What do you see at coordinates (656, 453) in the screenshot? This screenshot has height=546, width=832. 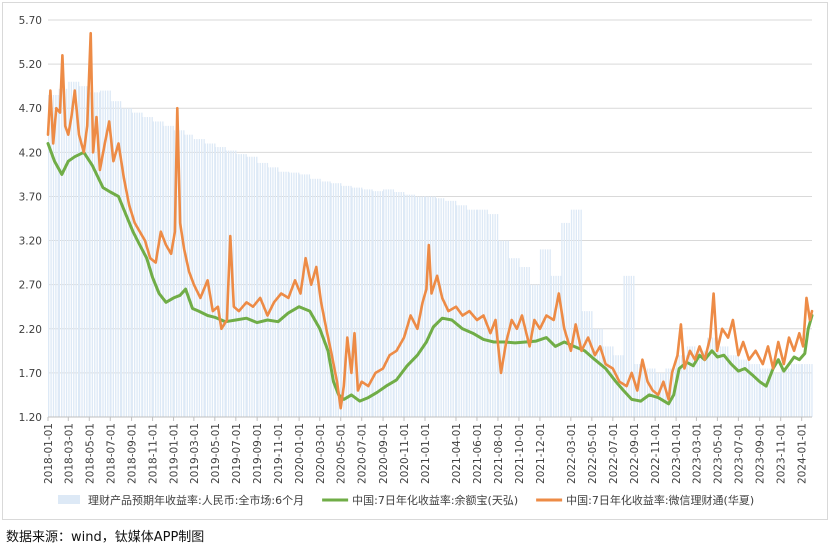 I see `x-tick-label: 2022-11-01` at bounding box center [656, 453].